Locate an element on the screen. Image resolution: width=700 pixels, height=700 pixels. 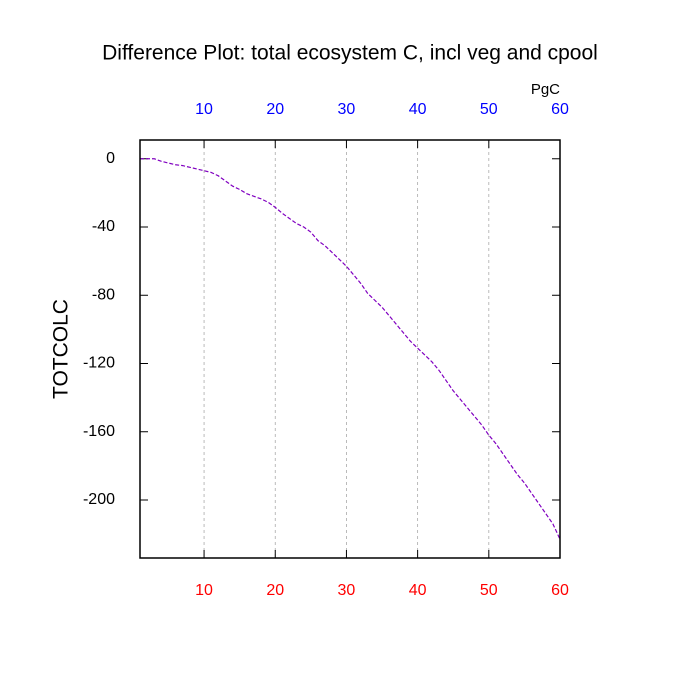
x-top-tick-label: 30 is located at coordinates (347, 109).